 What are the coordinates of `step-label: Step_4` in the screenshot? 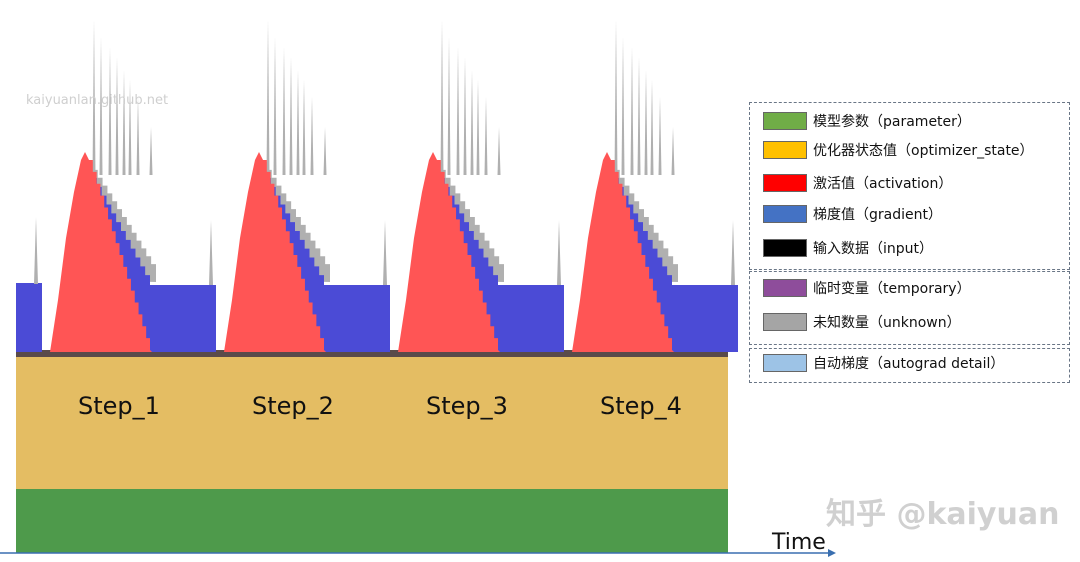 It's located at (641, 406).